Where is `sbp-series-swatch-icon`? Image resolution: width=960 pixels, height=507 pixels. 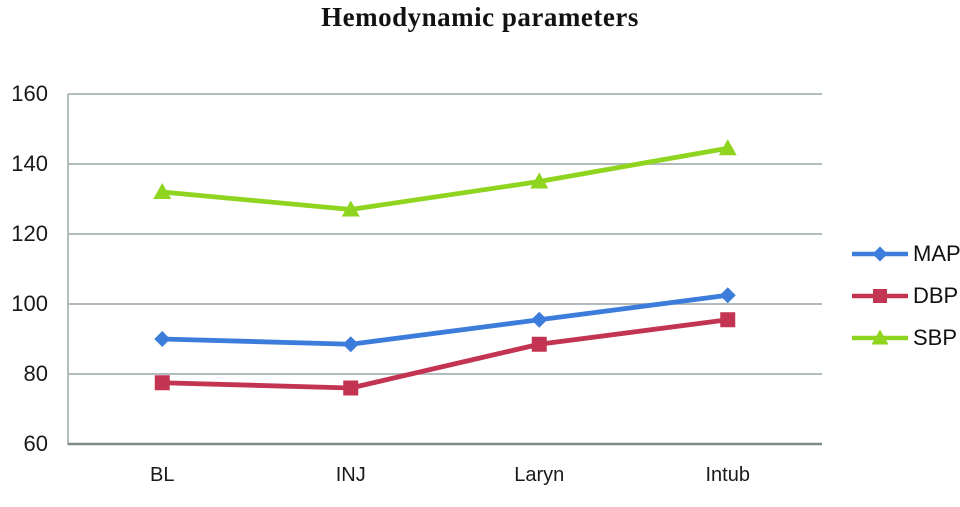
sbp-series-swatch-icon is located at coordinates (880, 337).